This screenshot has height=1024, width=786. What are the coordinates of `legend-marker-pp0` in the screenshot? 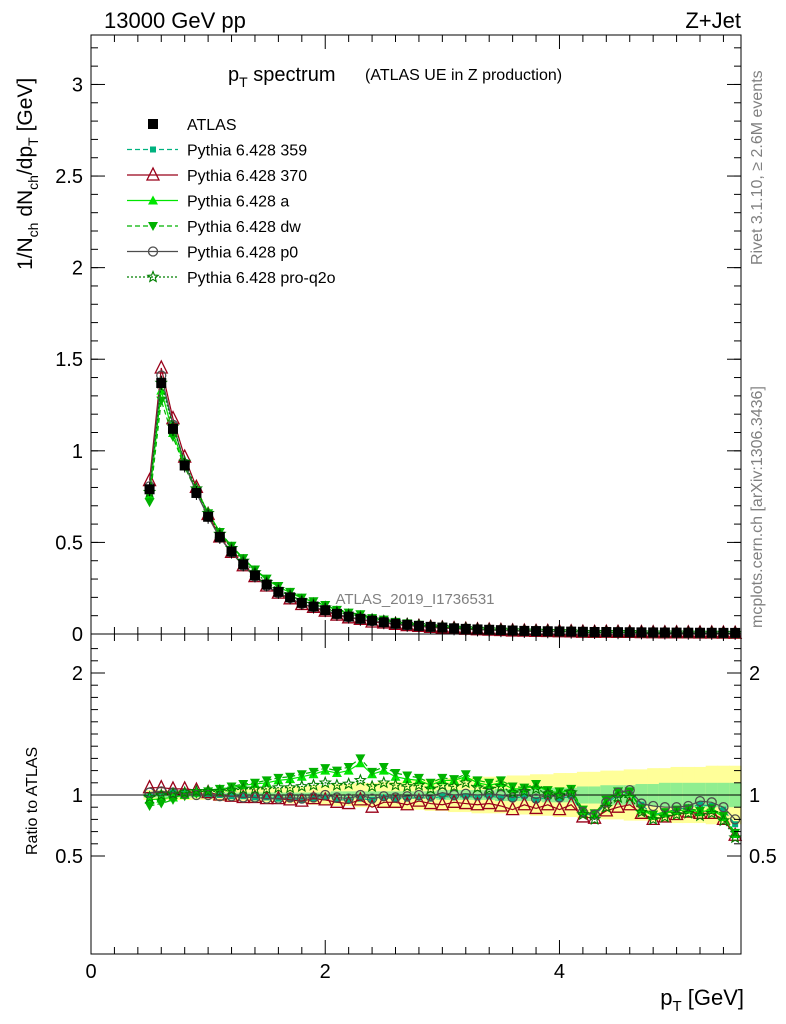 It's located at (153, 251).